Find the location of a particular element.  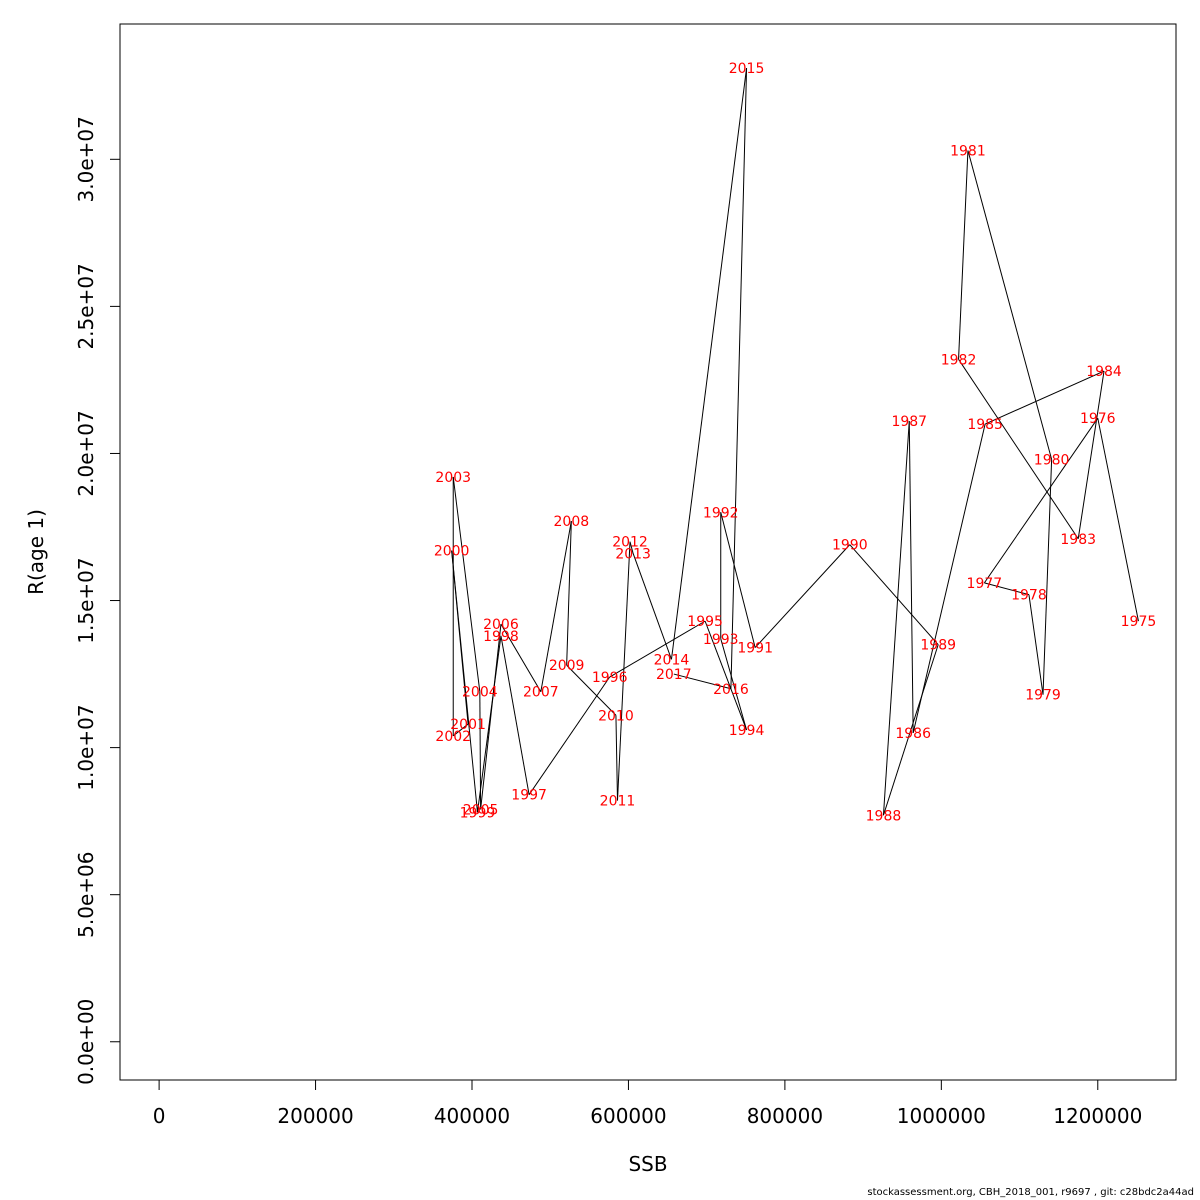

year-label: 1996 is located at coordinates (610, 678).